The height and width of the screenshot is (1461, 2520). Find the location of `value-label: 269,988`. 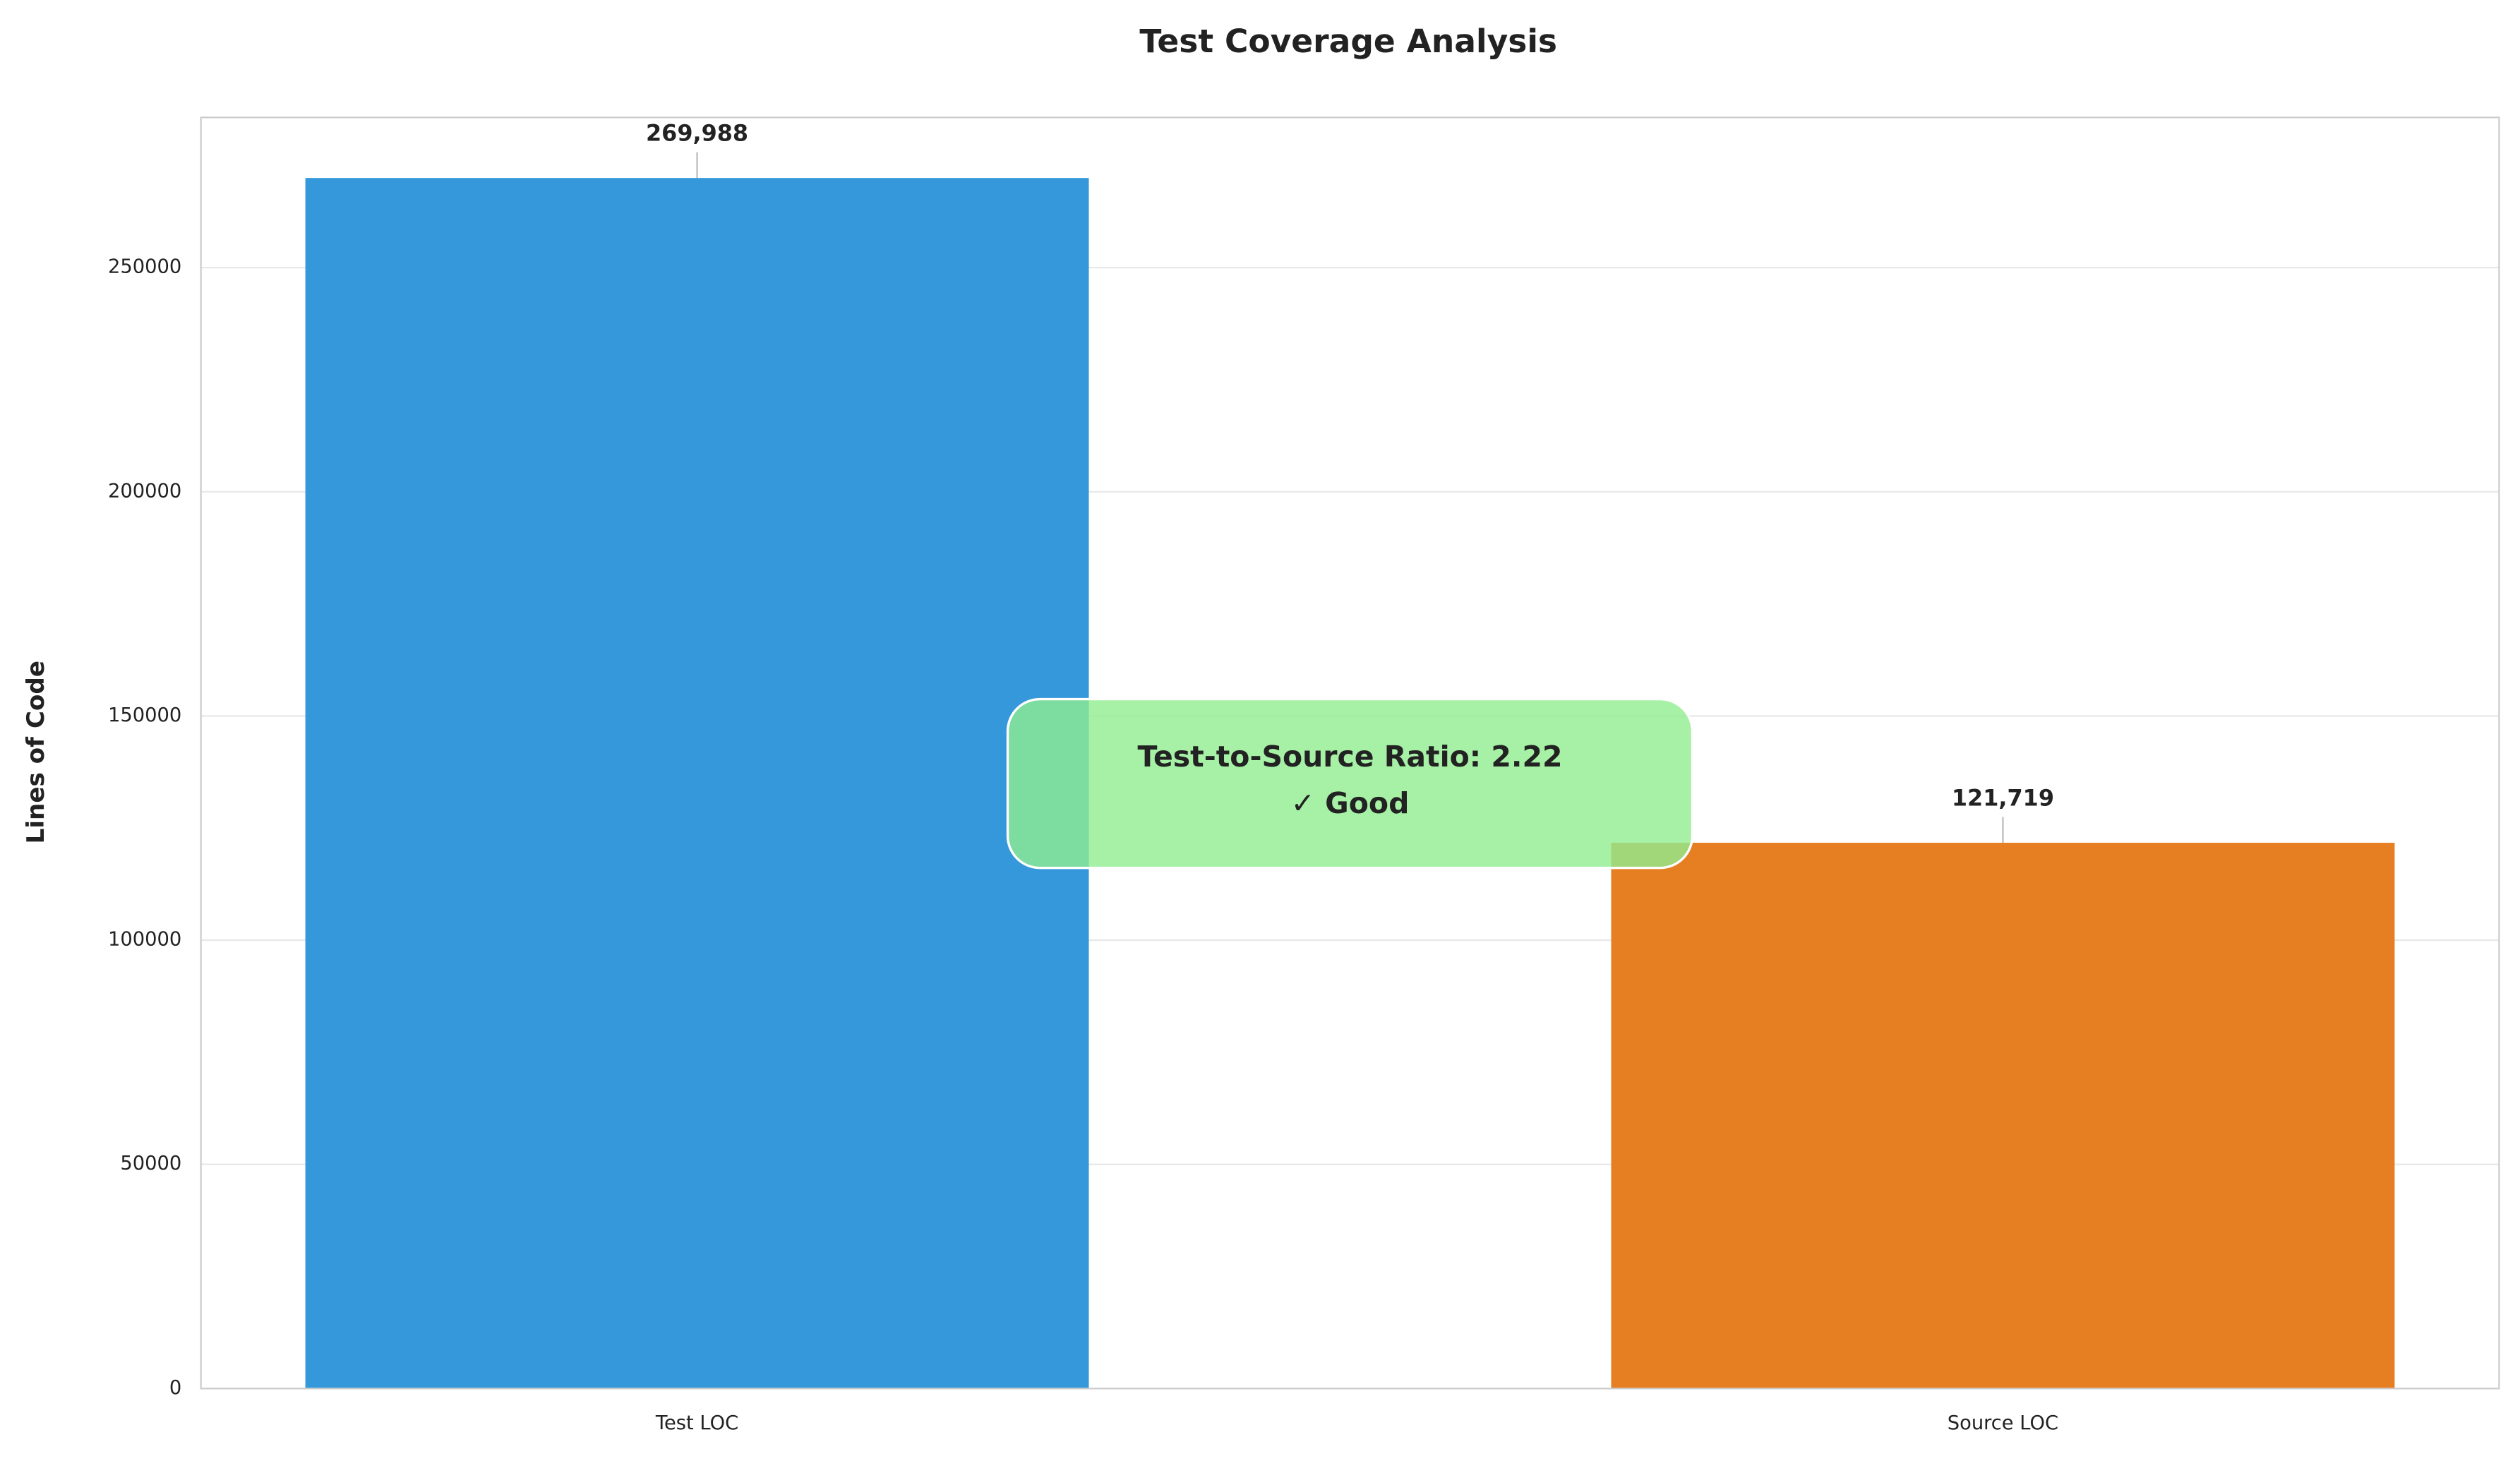

value-label: 269,988 is located at coordinates (697, 133).